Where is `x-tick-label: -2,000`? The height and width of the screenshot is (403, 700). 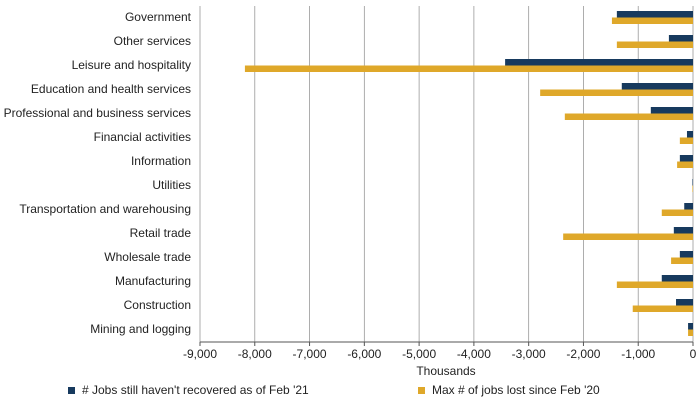
x-tick-label: -2,000 is located at coordinates (583, 354).